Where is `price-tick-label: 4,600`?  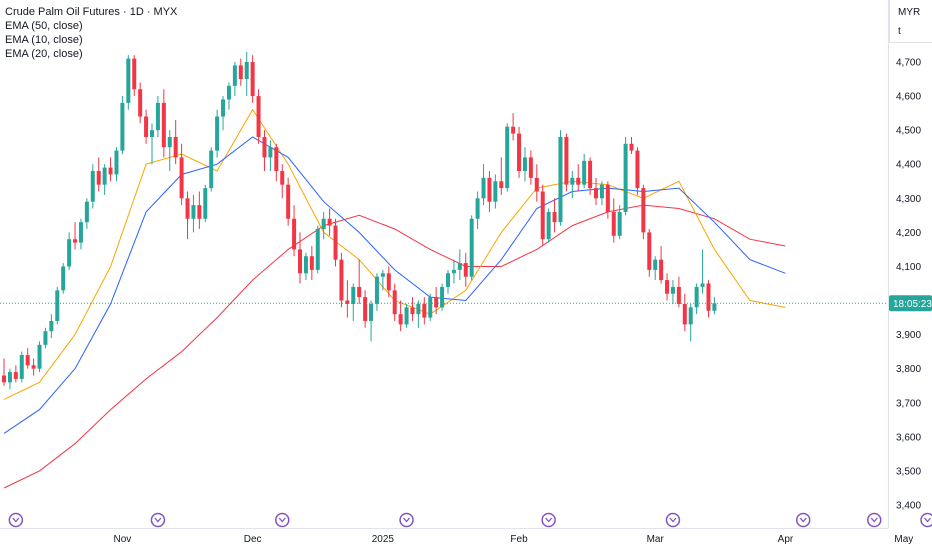
price-tick-label: 4,600 is located at coordinates (908, 97).